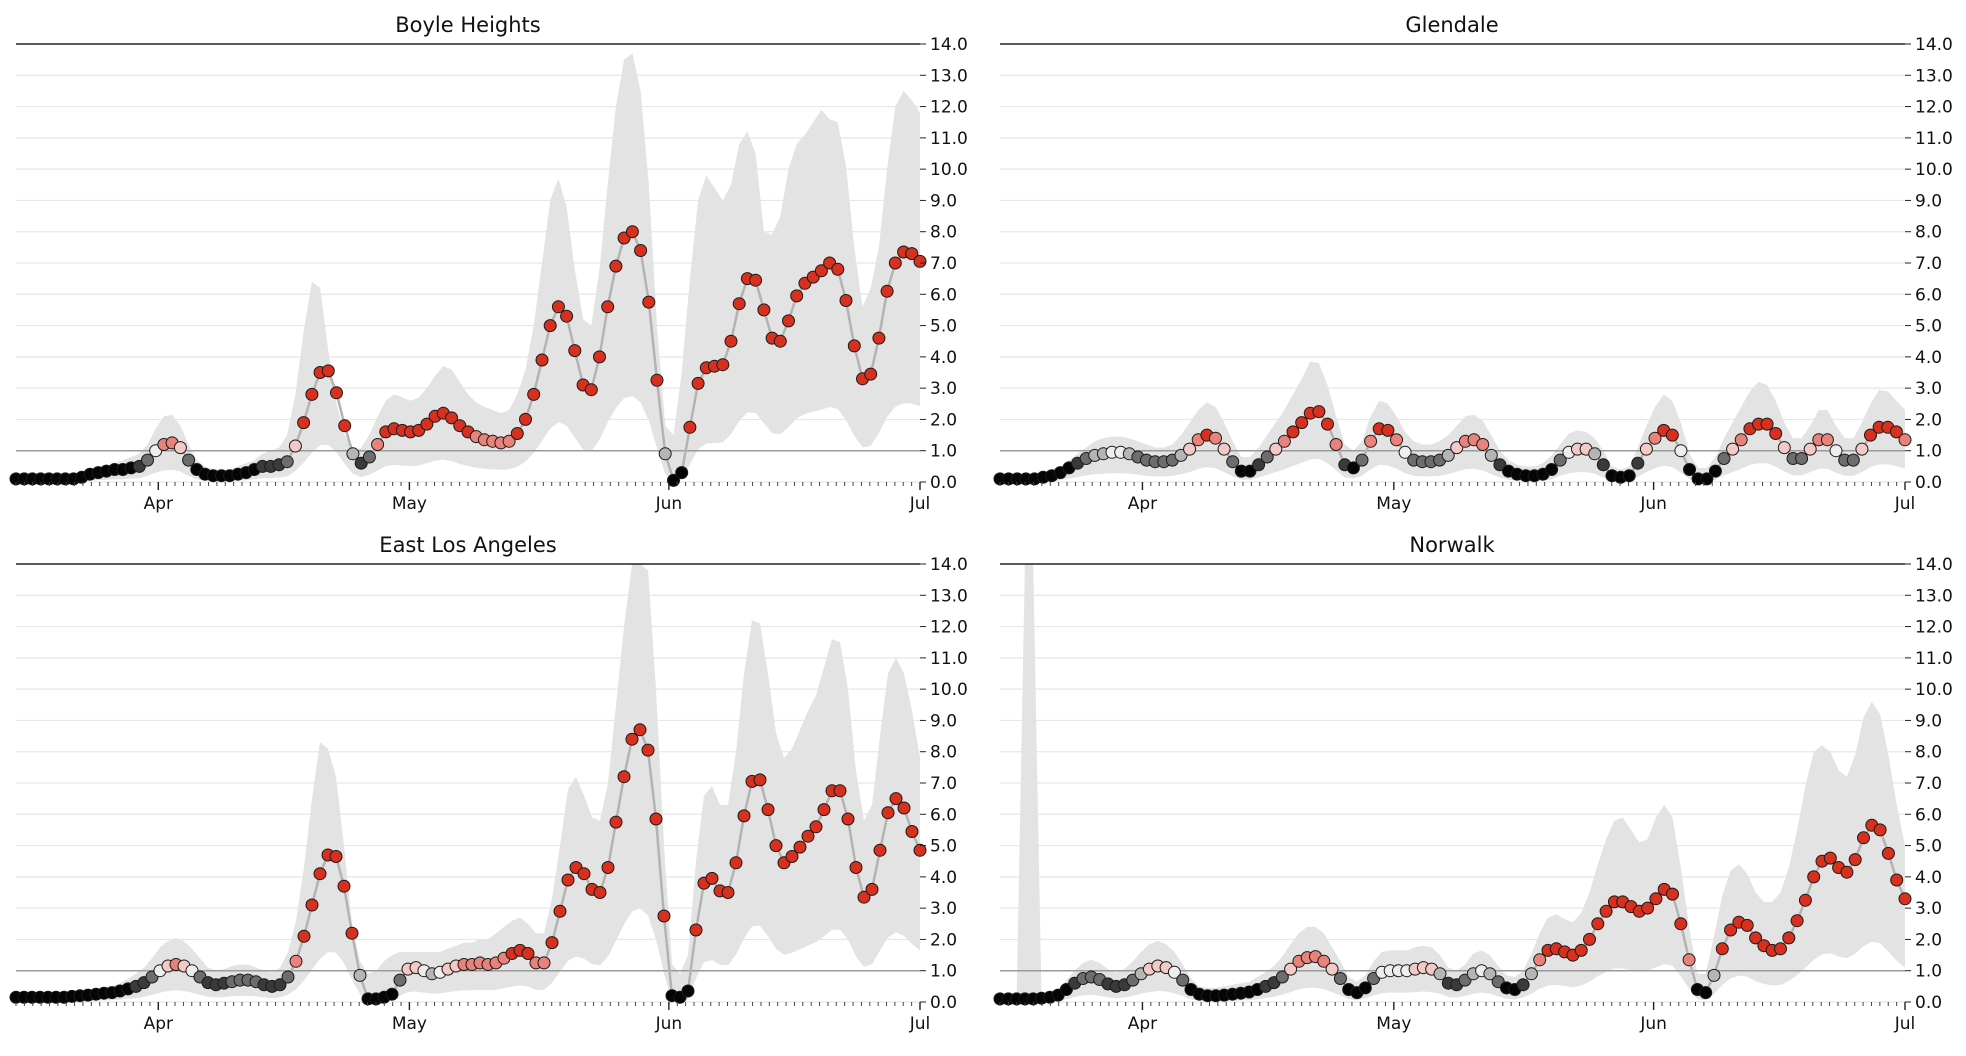  What do you see at coordinates (1393, 1024) in the screenshot?
I see `x-tick-label: May` at bounding box center [1393, 1024].